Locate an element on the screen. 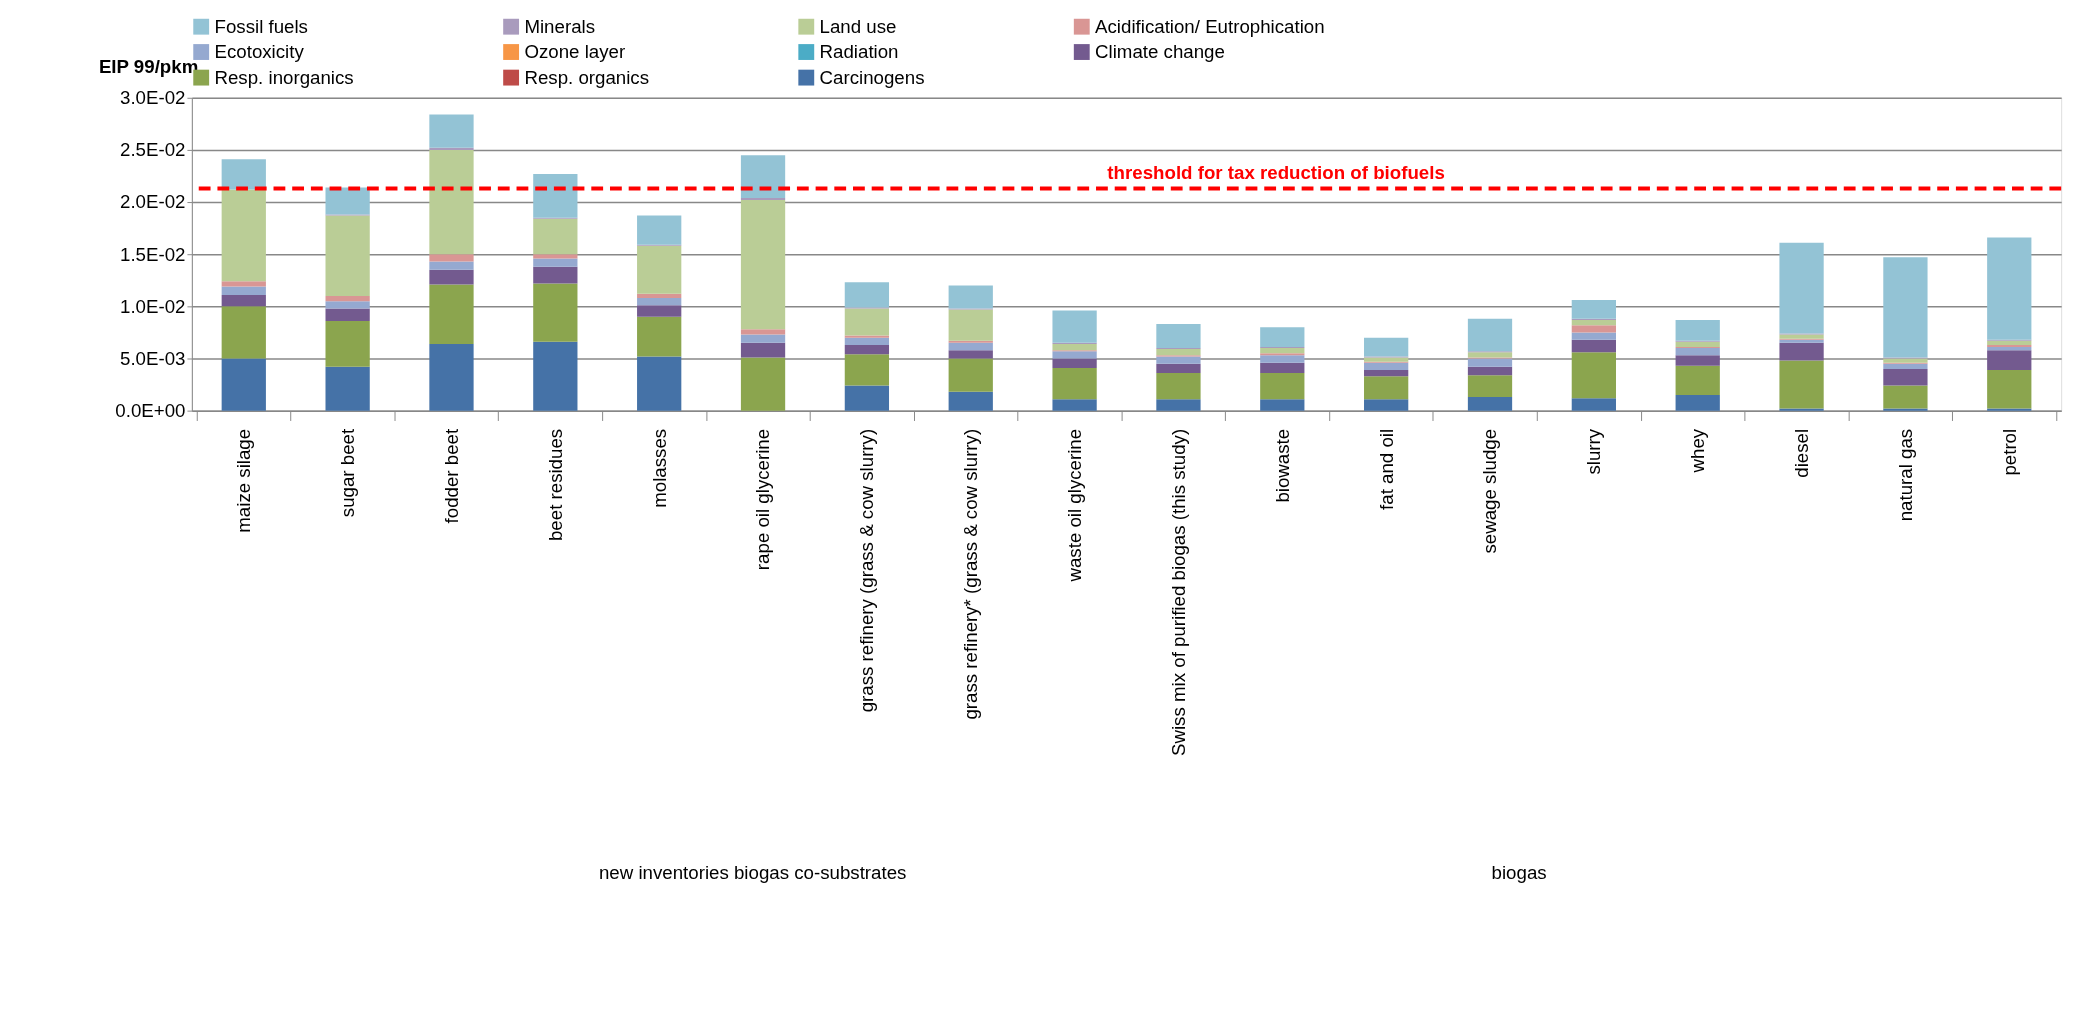  y-tick-label: 5.0E-03 is located at coordinates (153, 358).